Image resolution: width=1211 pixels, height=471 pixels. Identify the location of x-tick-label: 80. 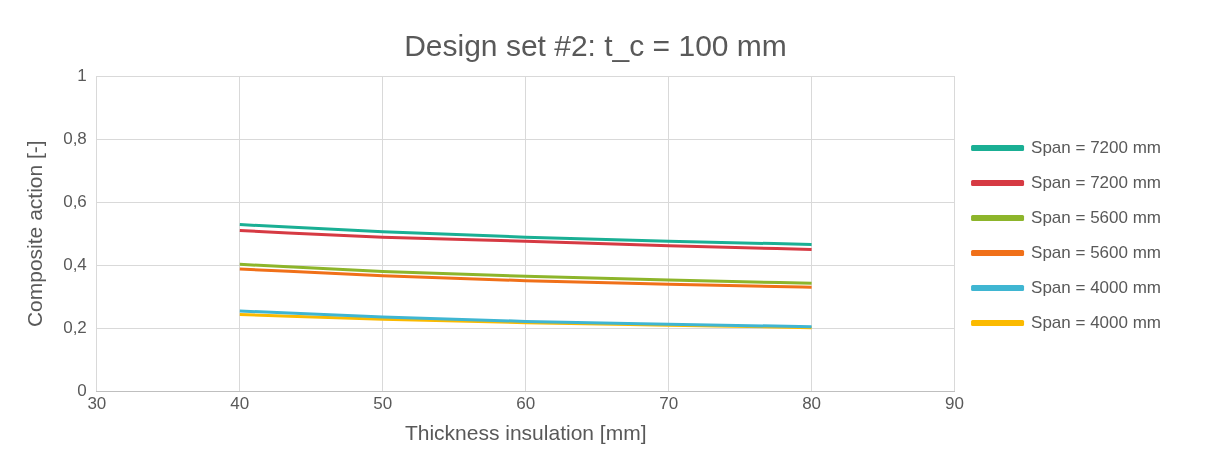
(812, 404).